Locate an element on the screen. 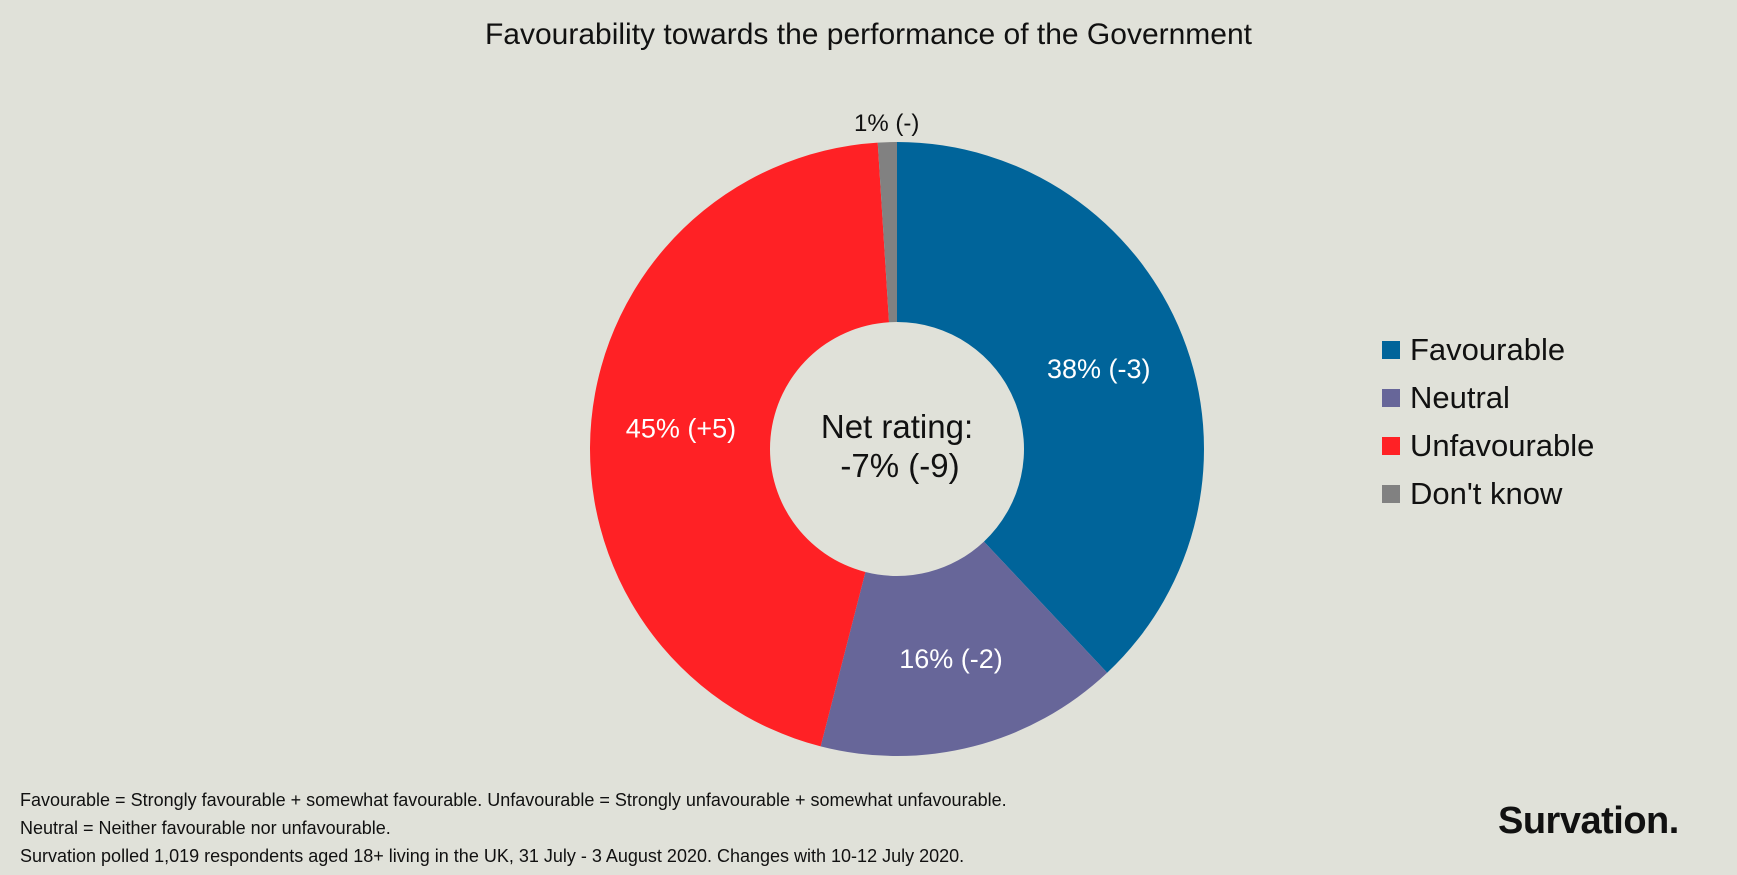 This screenshot has width=1737, height=875. legend-item-dont-know: Don't know is located at coordinates (1488, 494).